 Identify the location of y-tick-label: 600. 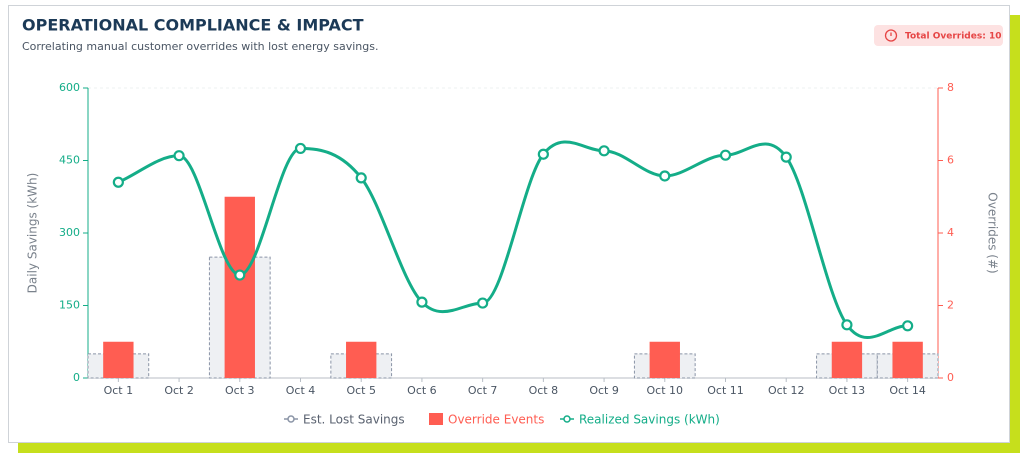
(69, 87).